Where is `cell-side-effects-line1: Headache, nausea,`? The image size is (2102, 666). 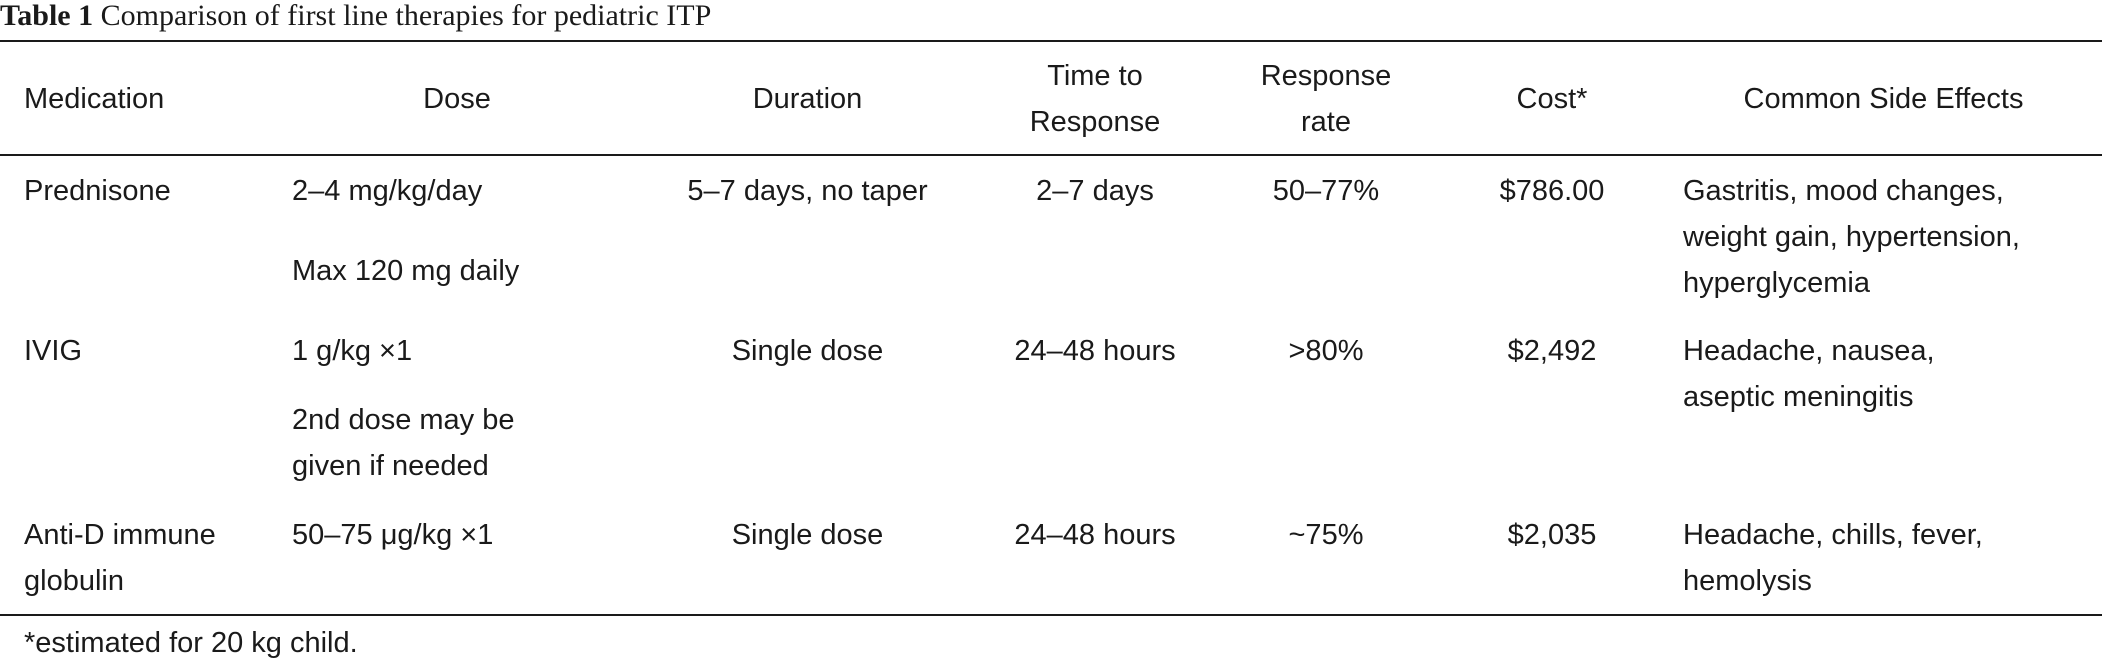 cell-side-effects-line1: Headache, nausea, is located at coordinates (1809, 351).